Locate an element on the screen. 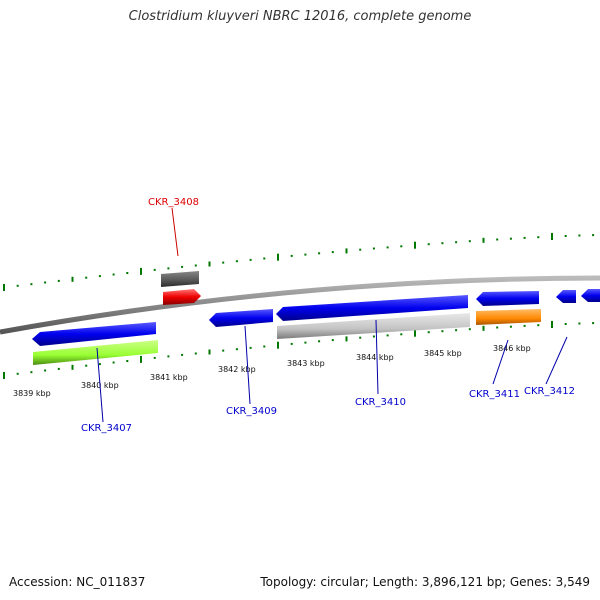  label-ckr-3407: CKR_3407 is located at coordinates (106, 428).